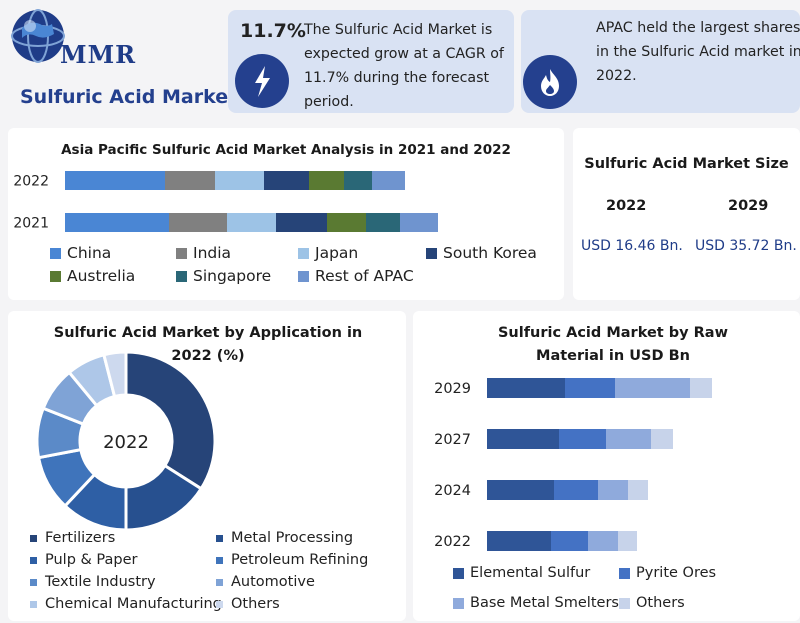 This screenshot has height=623, width=800. Describe the element at coordinates (212, 253) in the screenshot. I see `legend-label: India` at that location.